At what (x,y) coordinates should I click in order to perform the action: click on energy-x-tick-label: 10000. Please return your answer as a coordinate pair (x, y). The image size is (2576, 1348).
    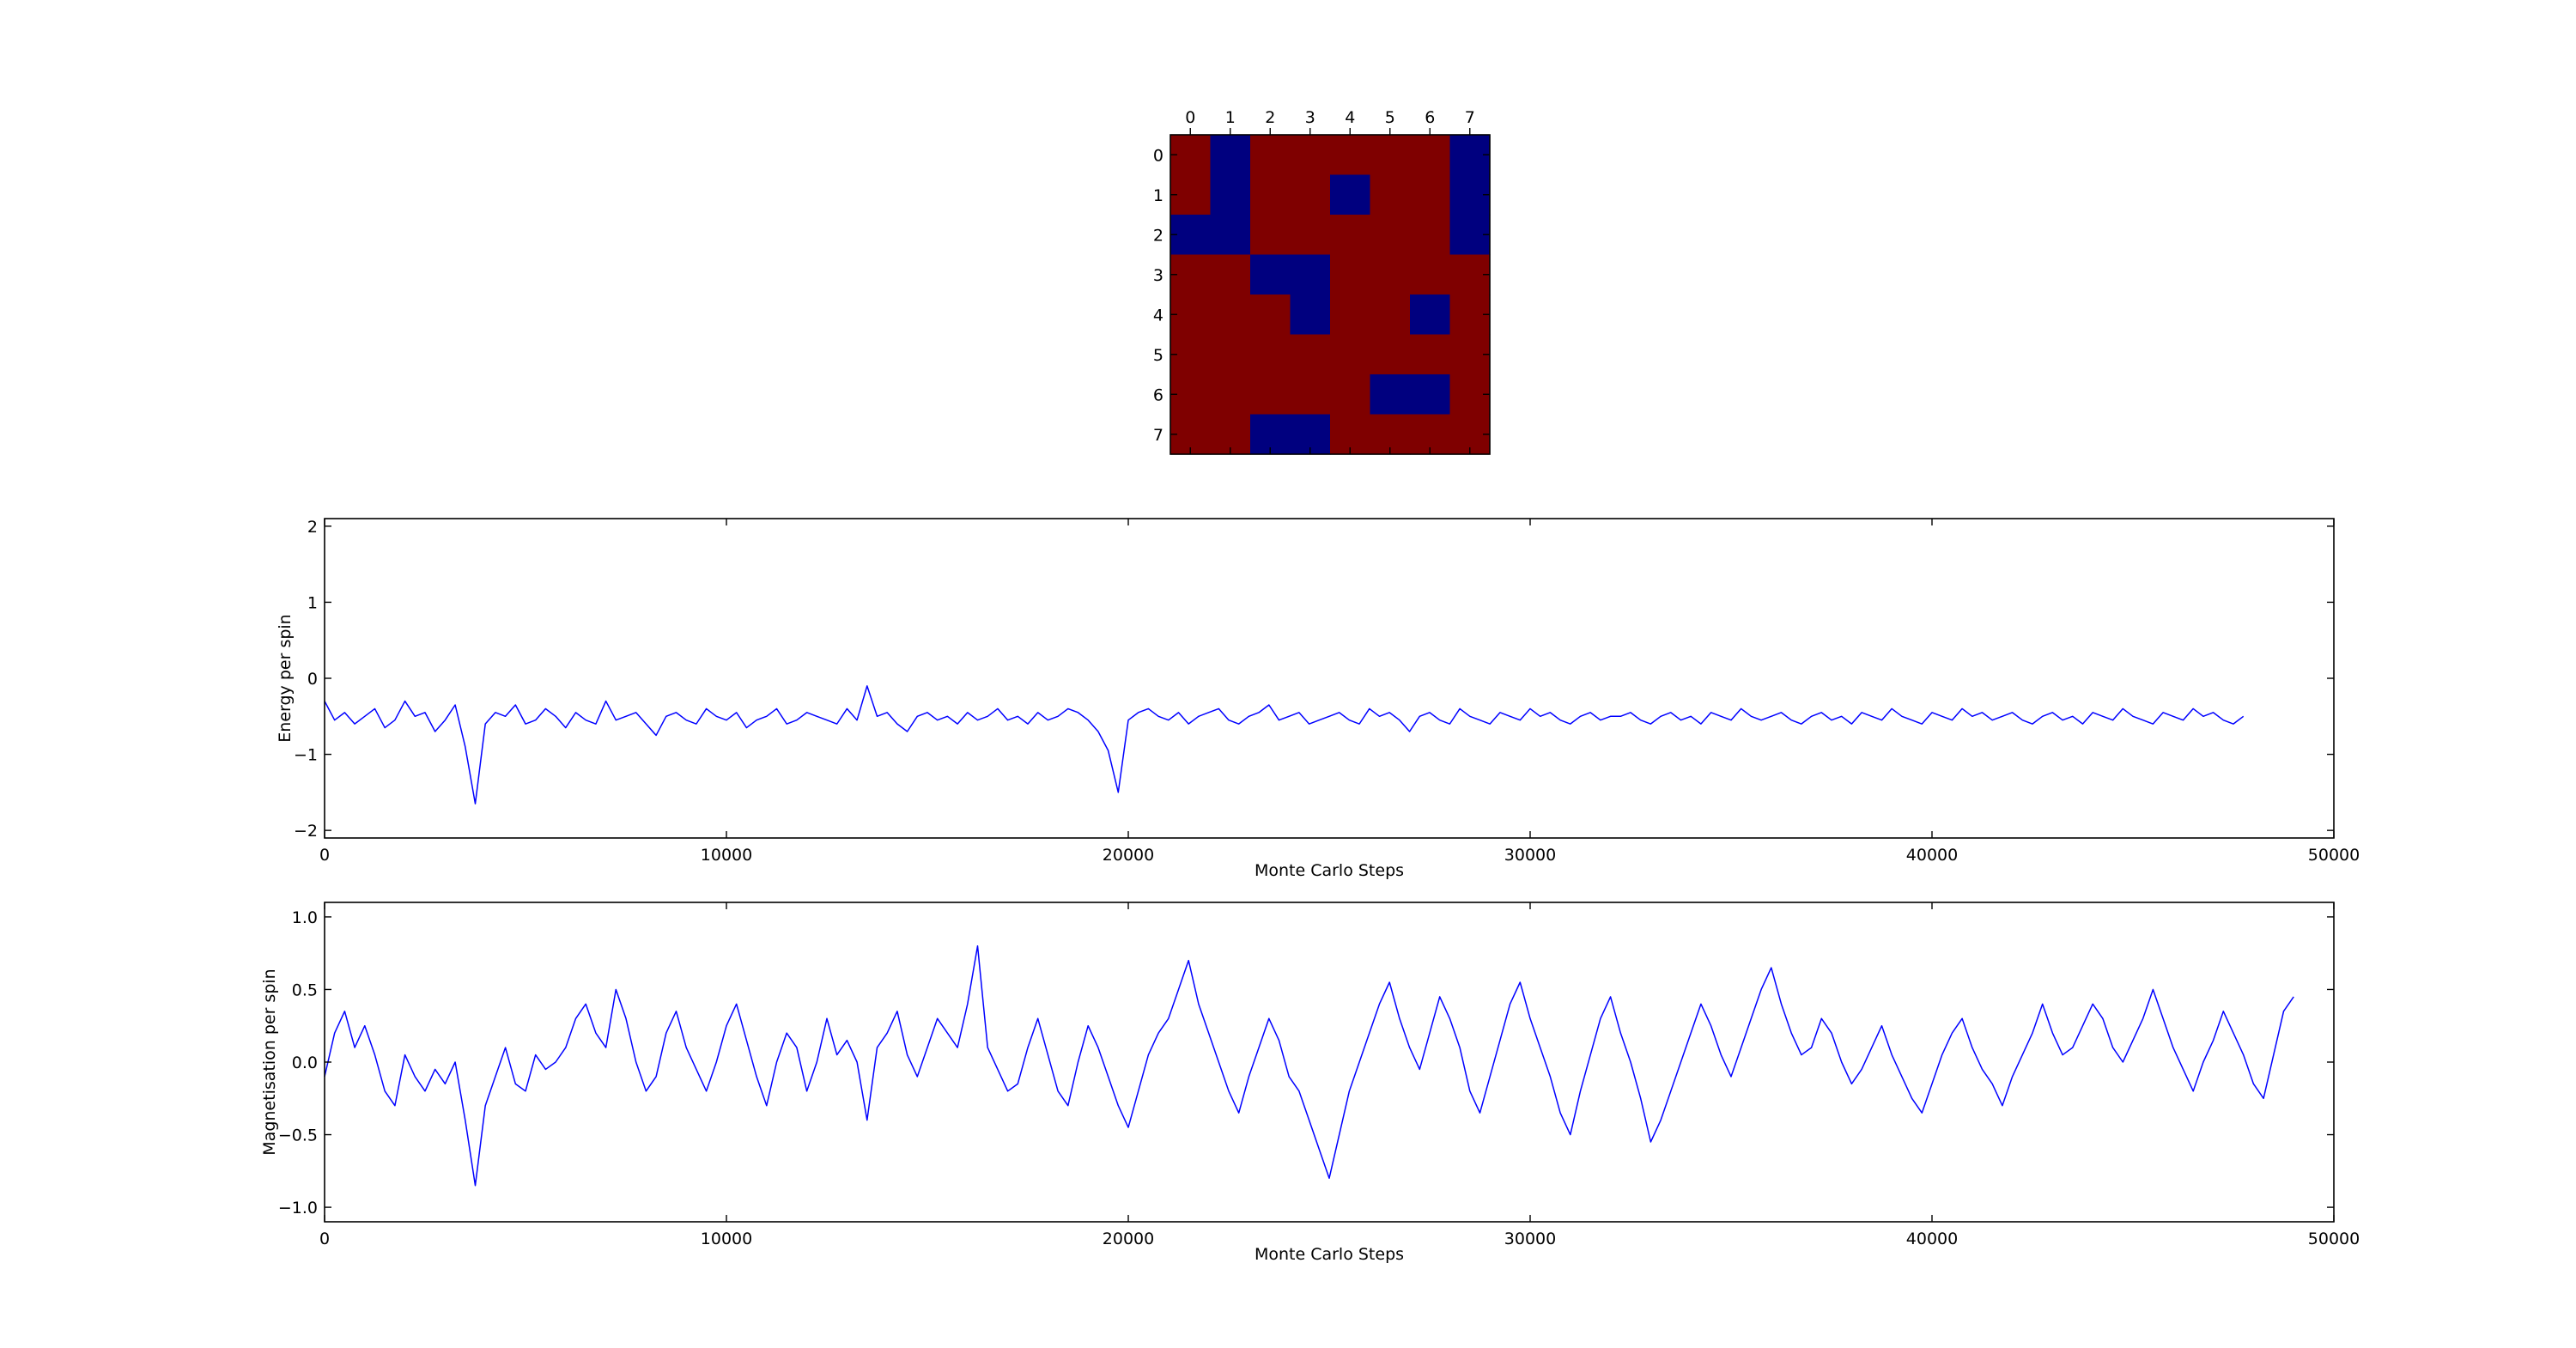
    Looking at the image, I should click on (726, 856).